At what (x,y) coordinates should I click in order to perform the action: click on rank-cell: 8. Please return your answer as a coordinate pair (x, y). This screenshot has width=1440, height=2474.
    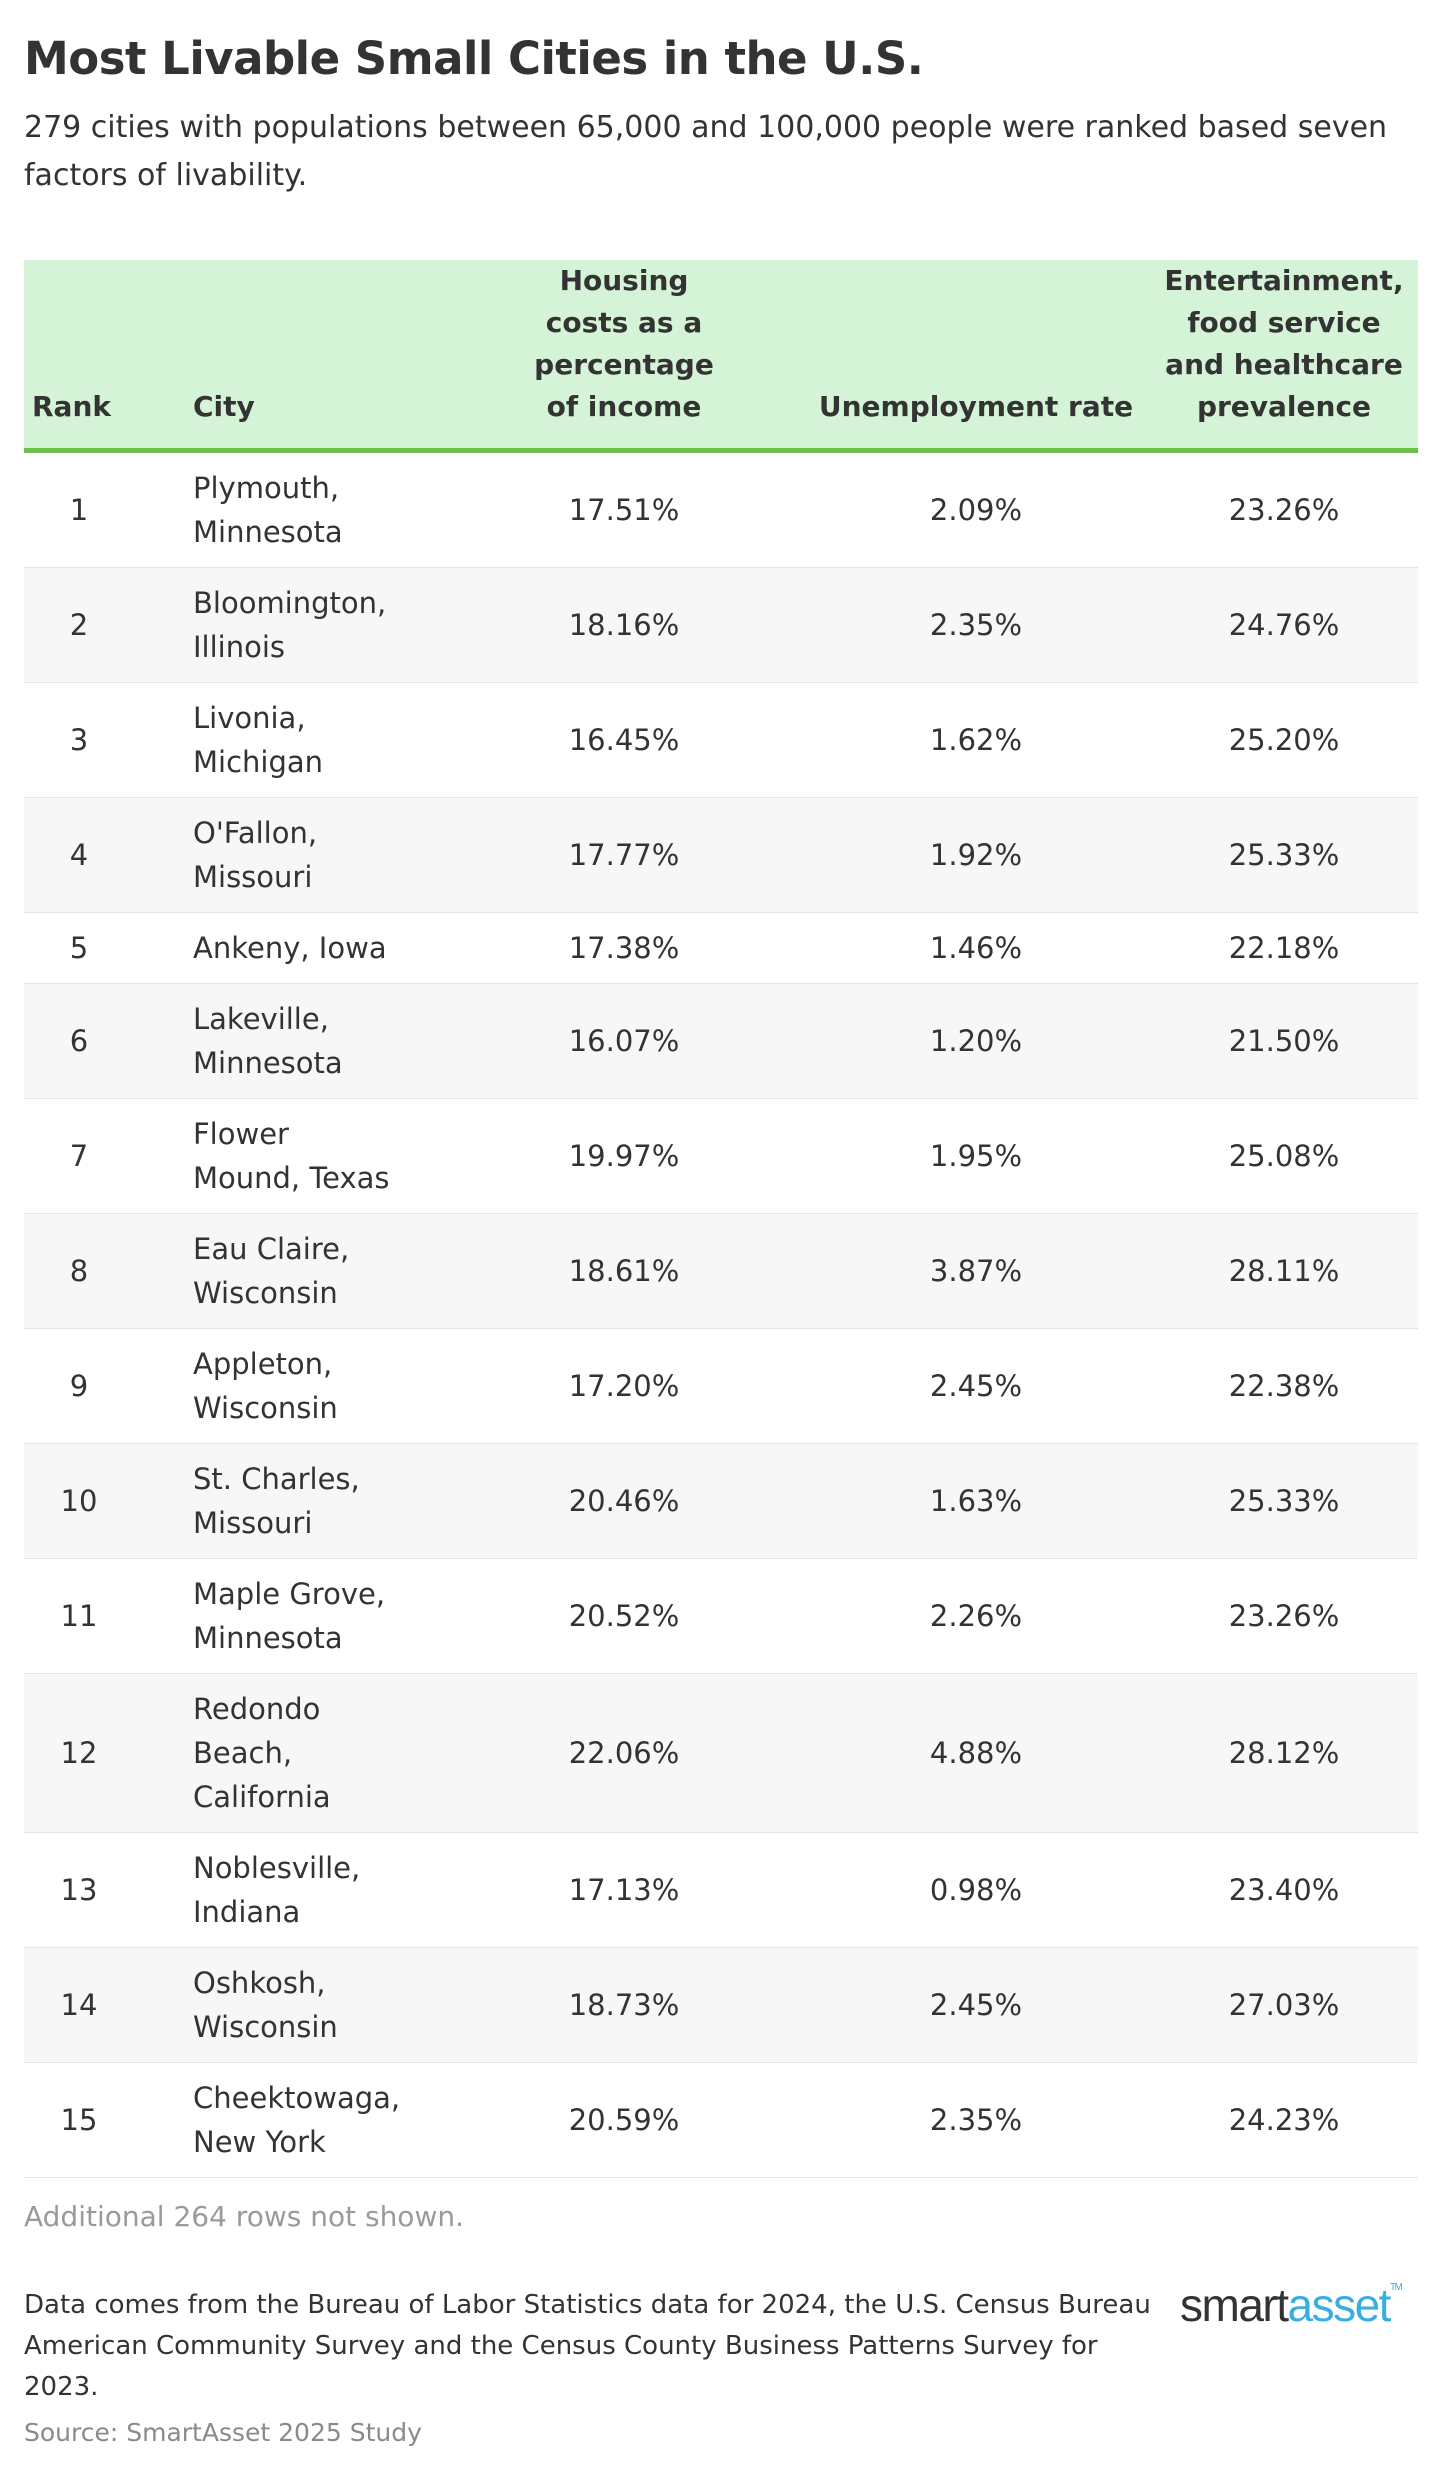
    Looking at the image, I should click on (79, 1271).